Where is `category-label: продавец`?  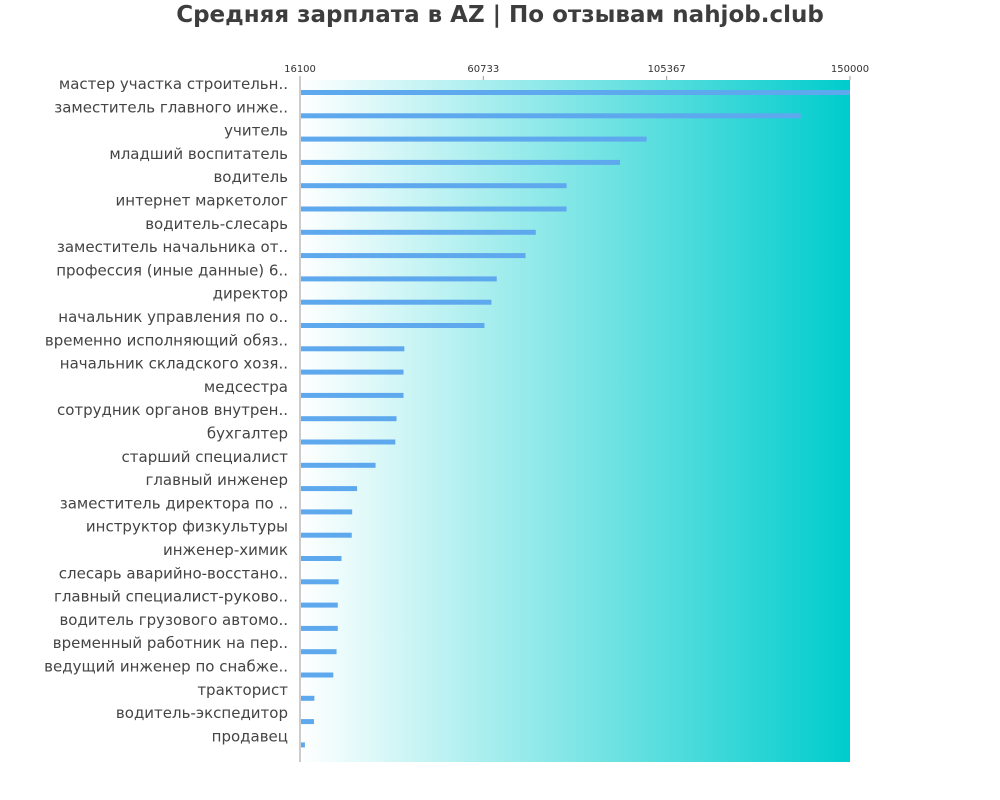
category-label: продавец is located at coordinates (250, 736).